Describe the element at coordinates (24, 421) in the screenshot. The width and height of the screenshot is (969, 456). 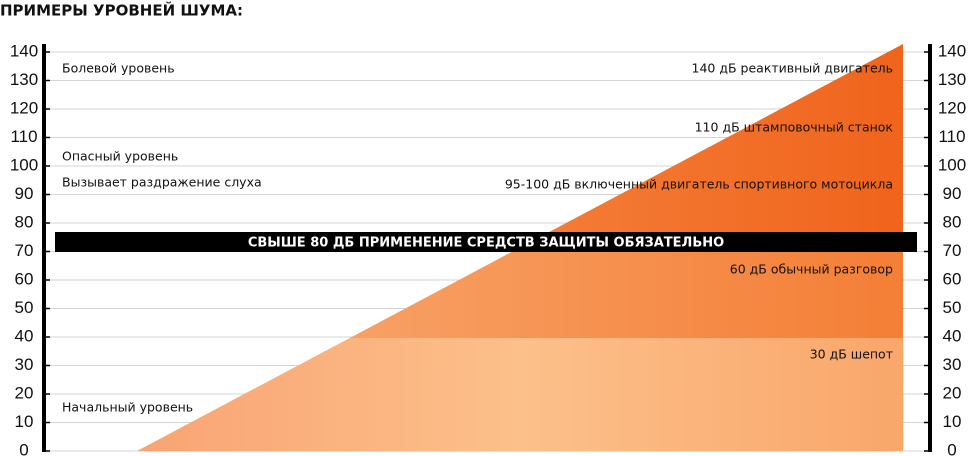
I see `y-tick-label: 10` at that location.